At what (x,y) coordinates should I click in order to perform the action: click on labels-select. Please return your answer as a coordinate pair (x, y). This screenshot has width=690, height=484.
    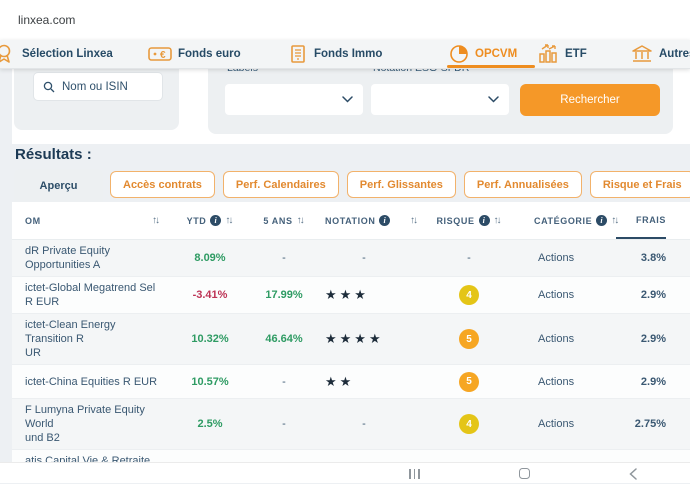
    Looking at the image, I should click on (294, 99).